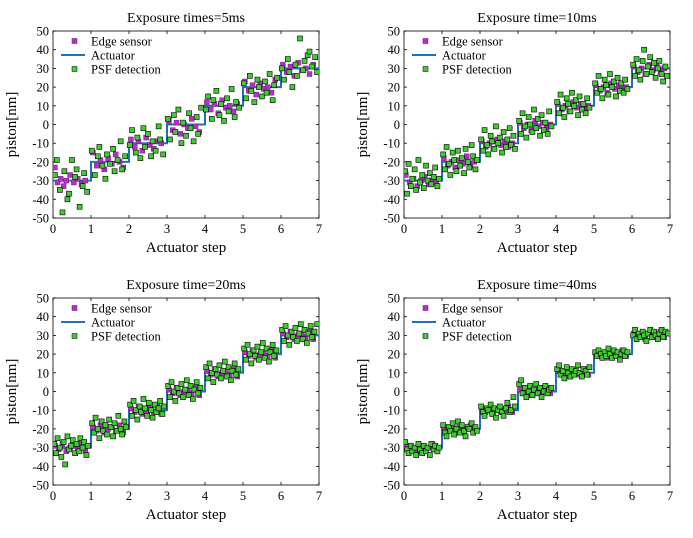 This screenshot has height=538, width=693. What do you see at coordinates (537, 18) in the screenshot?
I see `chart-title: Exposure time=10ms` at bounding box center [537, 18].